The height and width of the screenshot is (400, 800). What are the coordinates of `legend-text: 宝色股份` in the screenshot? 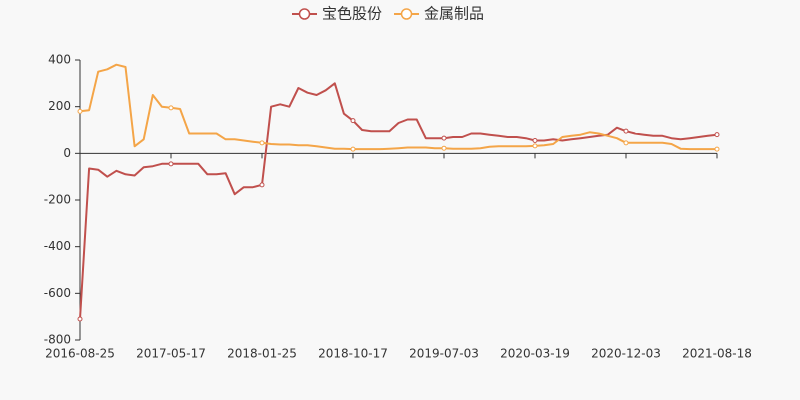 It's located at (352, 14).